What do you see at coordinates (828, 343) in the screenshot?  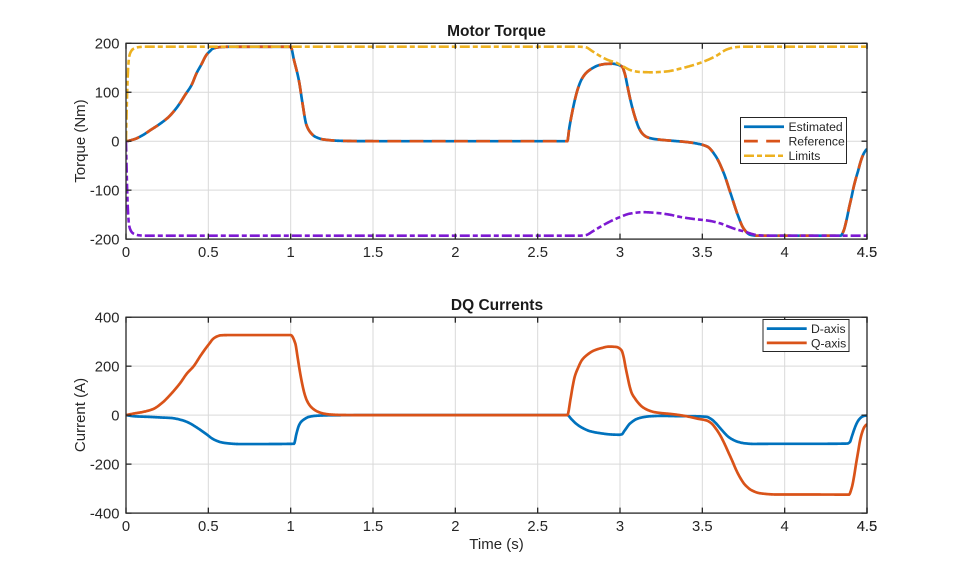 I see `svg-text: Q-axis` at bounding box center [828, 343].